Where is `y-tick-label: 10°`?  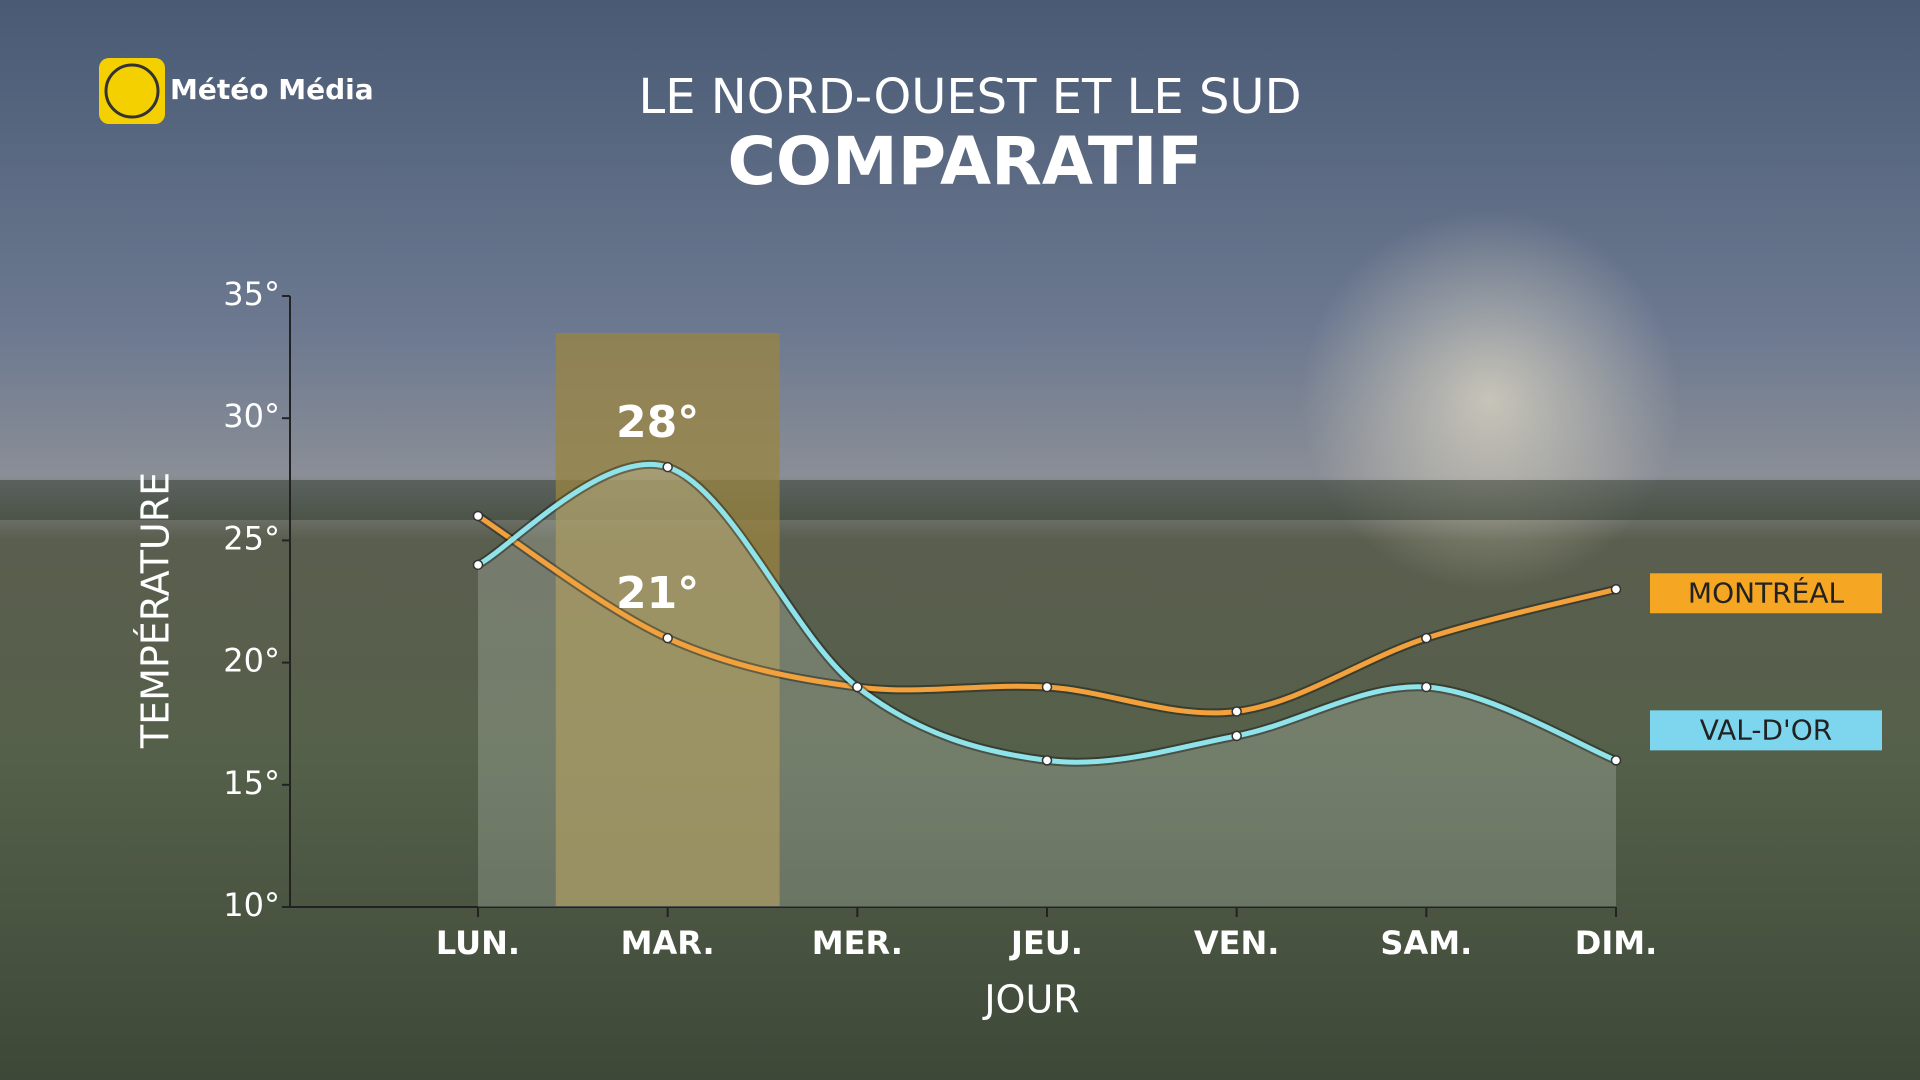
y-tick-label: 10° is located at coordinates (251, 905).